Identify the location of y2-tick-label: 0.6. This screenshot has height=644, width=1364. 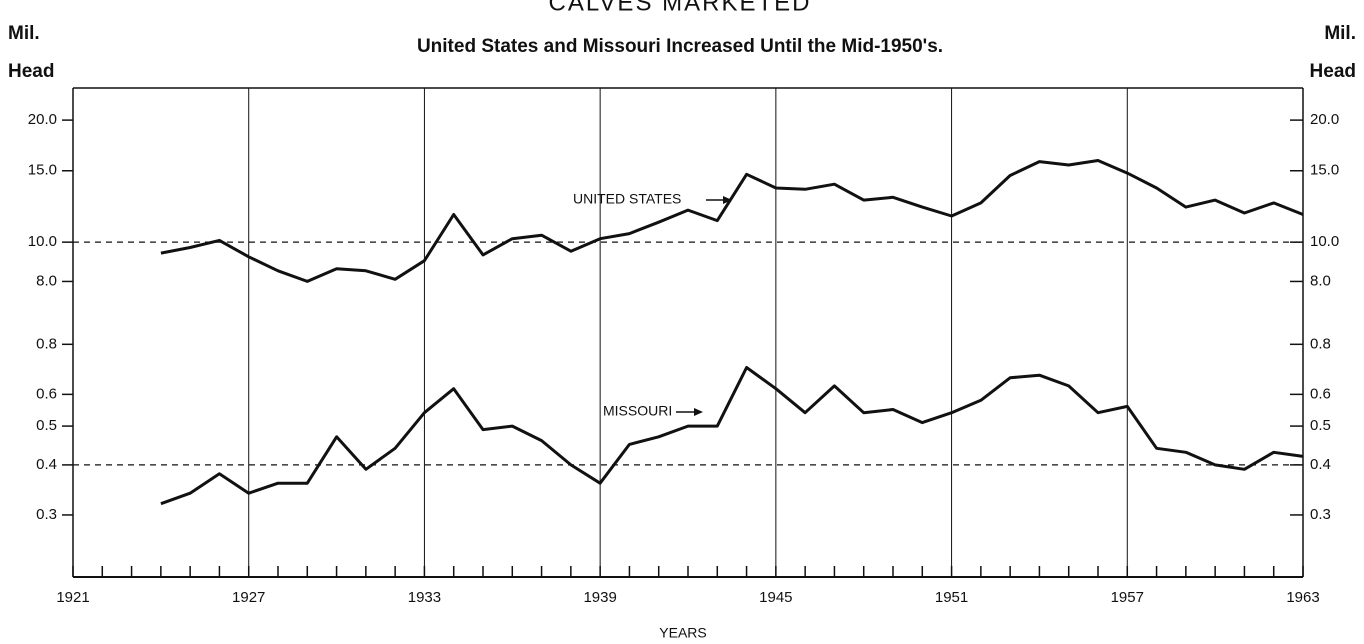
(1320, 393).